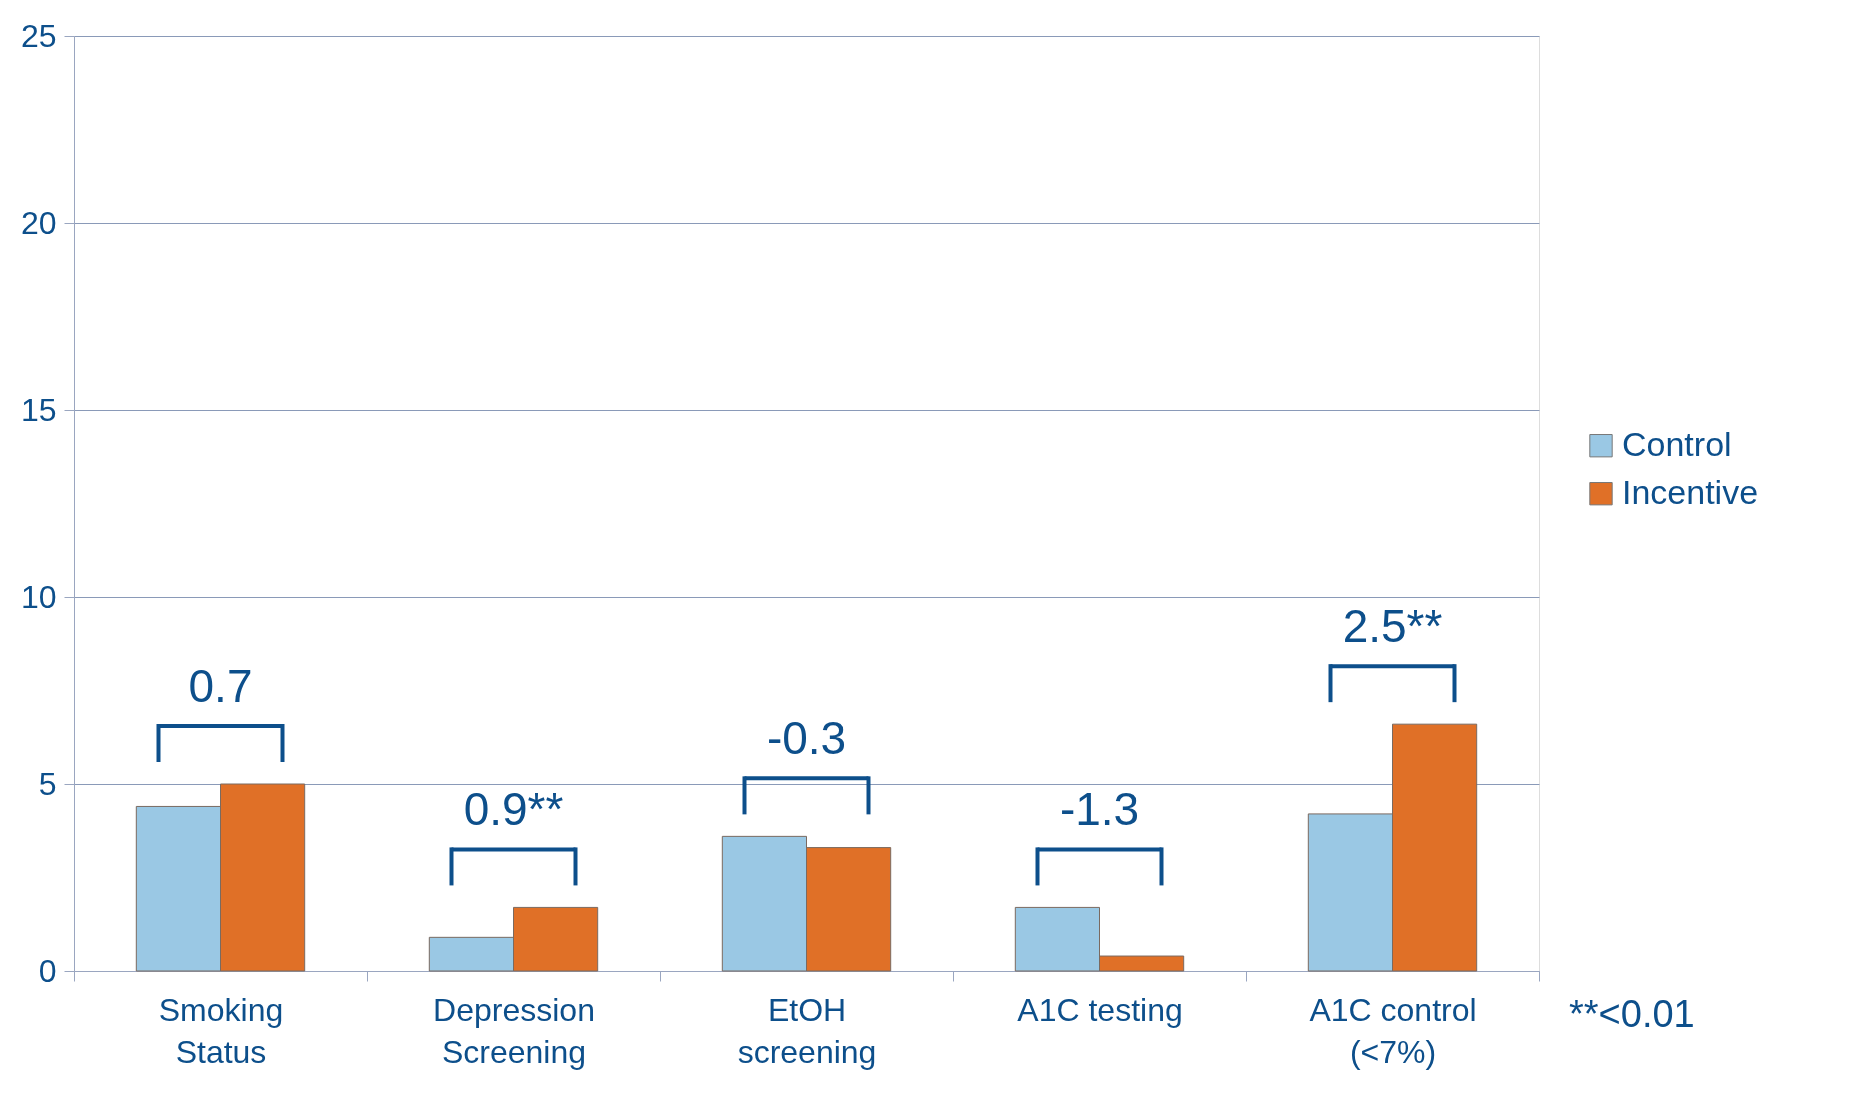 This screenshot has height=1118, width=1860. I want to click on annotation: 0.9**, so click(513, 809).